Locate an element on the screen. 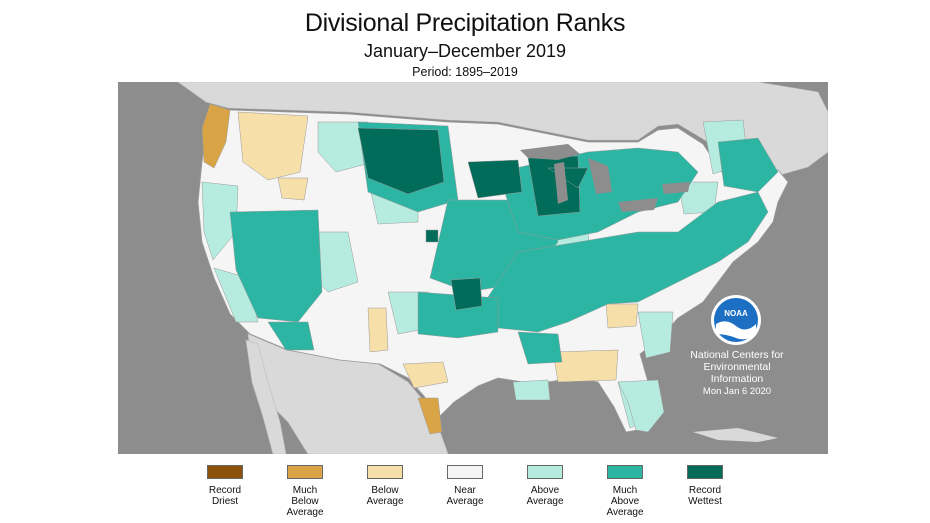  legend-label: Below Average is located at coordinates (385, 496).